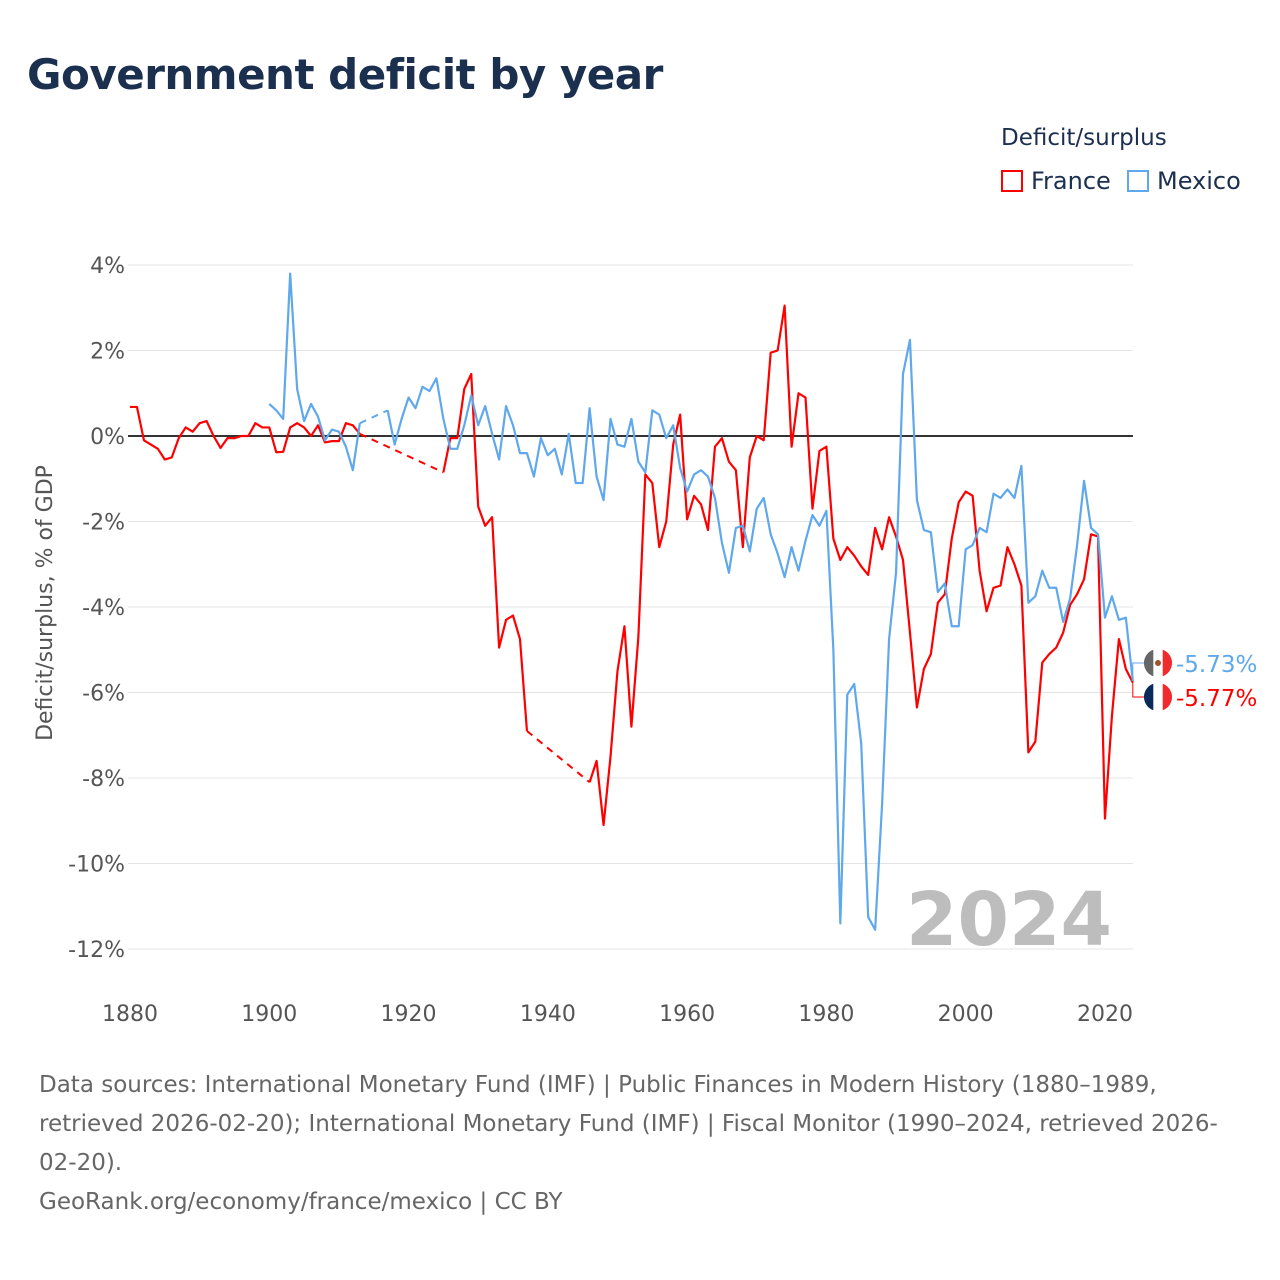 The width and height of the screenshot is (1280, 1280). Describe the element at coordinates (1138, 671) in the screenshot. I see `end-leader-mexico` at that location.